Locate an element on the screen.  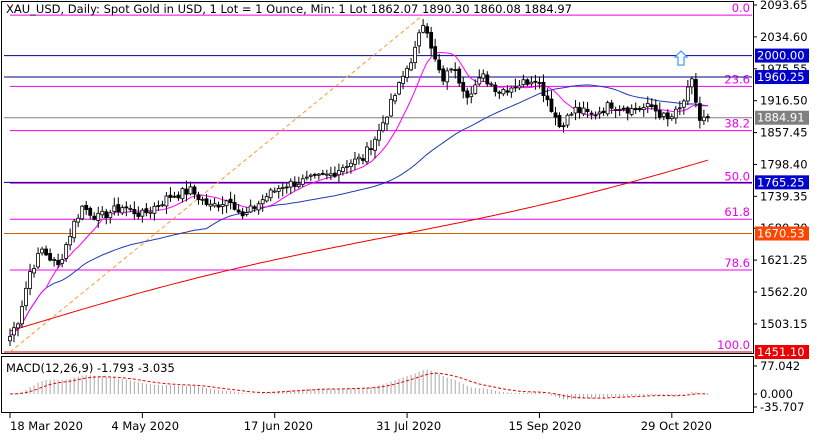
price-tick-label: 1503.15 is located at coordinates (784, 324).